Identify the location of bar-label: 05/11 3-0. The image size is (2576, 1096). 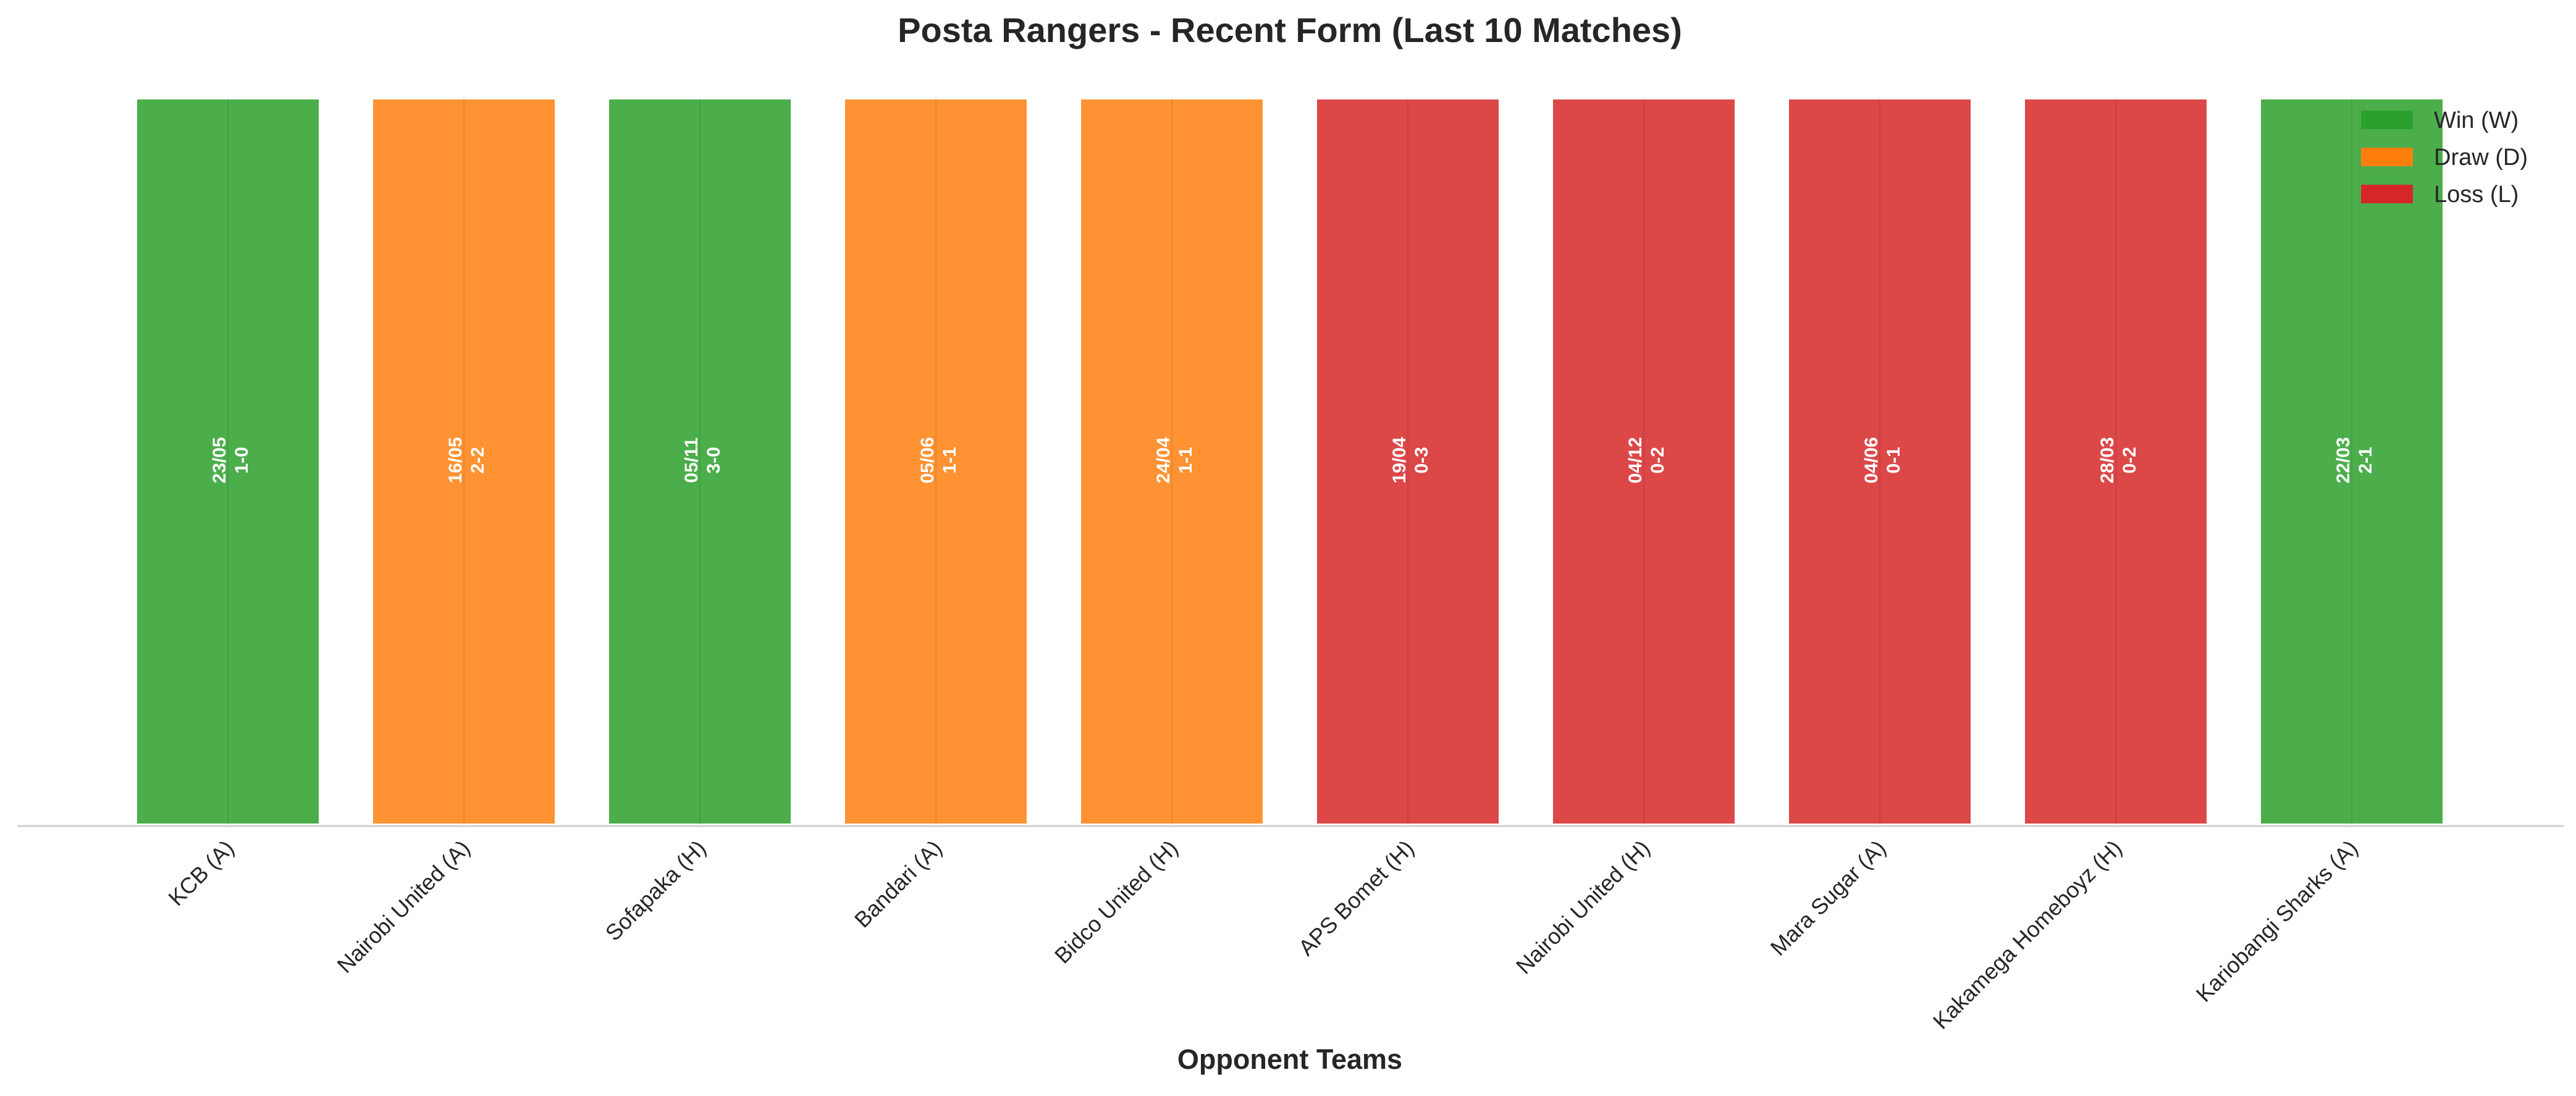
(702, 460).